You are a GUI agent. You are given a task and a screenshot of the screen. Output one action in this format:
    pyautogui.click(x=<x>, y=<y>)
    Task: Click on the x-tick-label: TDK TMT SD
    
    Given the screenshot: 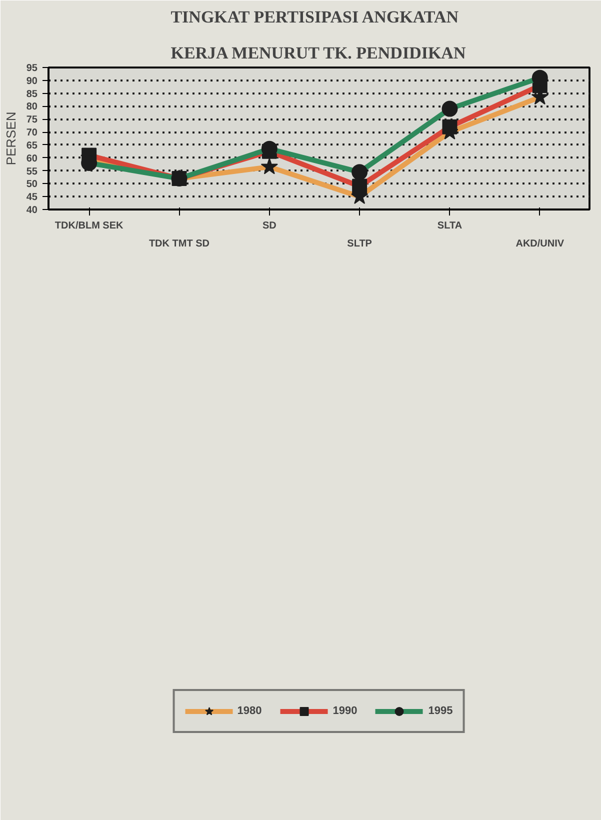 What is the action you would take?
    pyautogui.click(x=179, y=244)
    